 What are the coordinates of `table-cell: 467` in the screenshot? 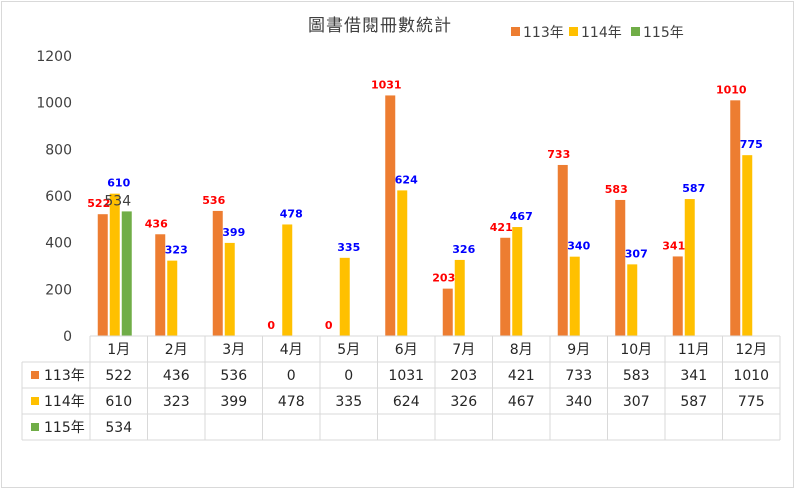 It's located at (521, 402).